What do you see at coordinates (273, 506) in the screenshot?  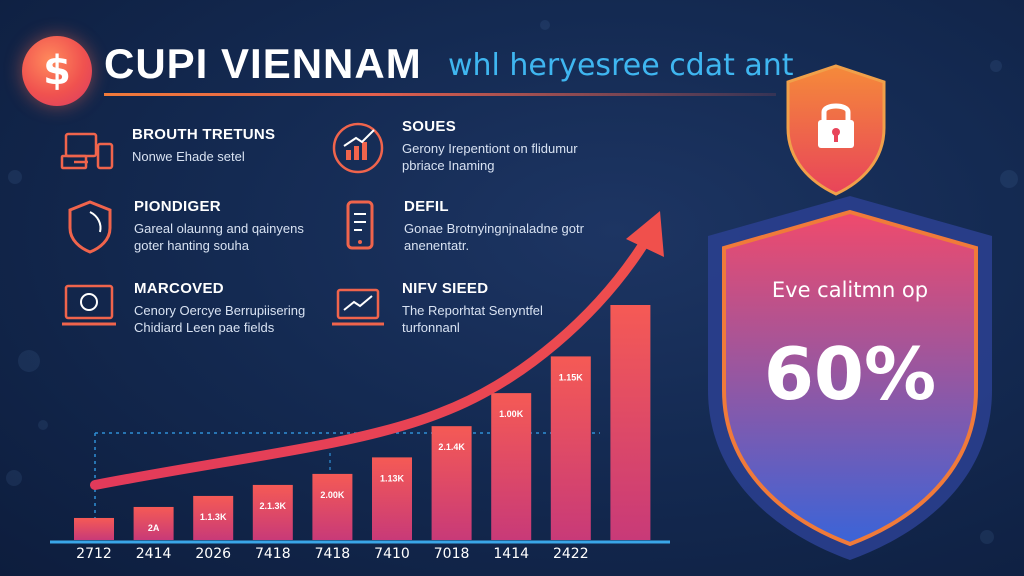 I see `bar-data-label: 2.1.3K` at bounding box center [273, 506].